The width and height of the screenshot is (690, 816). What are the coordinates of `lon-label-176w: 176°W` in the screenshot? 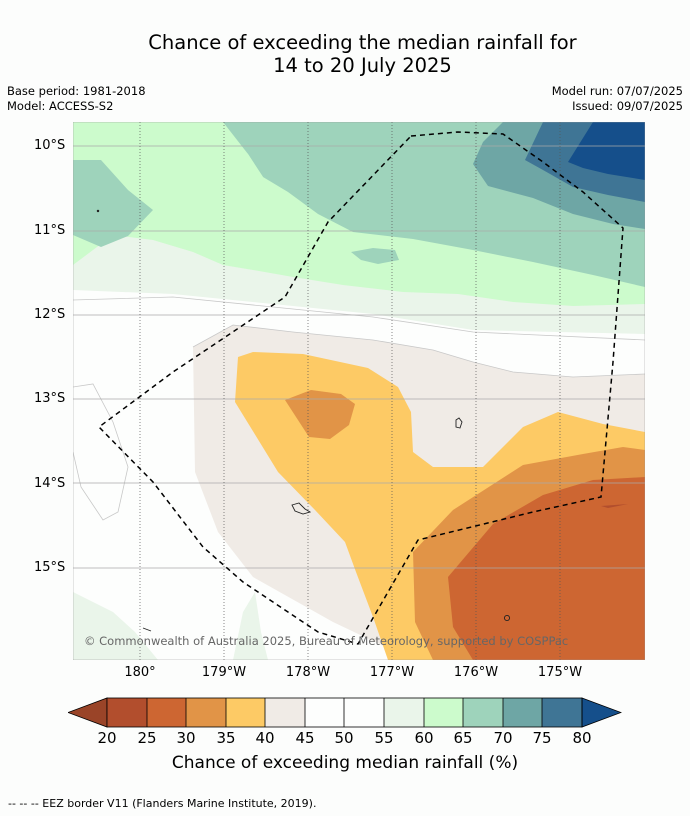 It's located at (476, 672).